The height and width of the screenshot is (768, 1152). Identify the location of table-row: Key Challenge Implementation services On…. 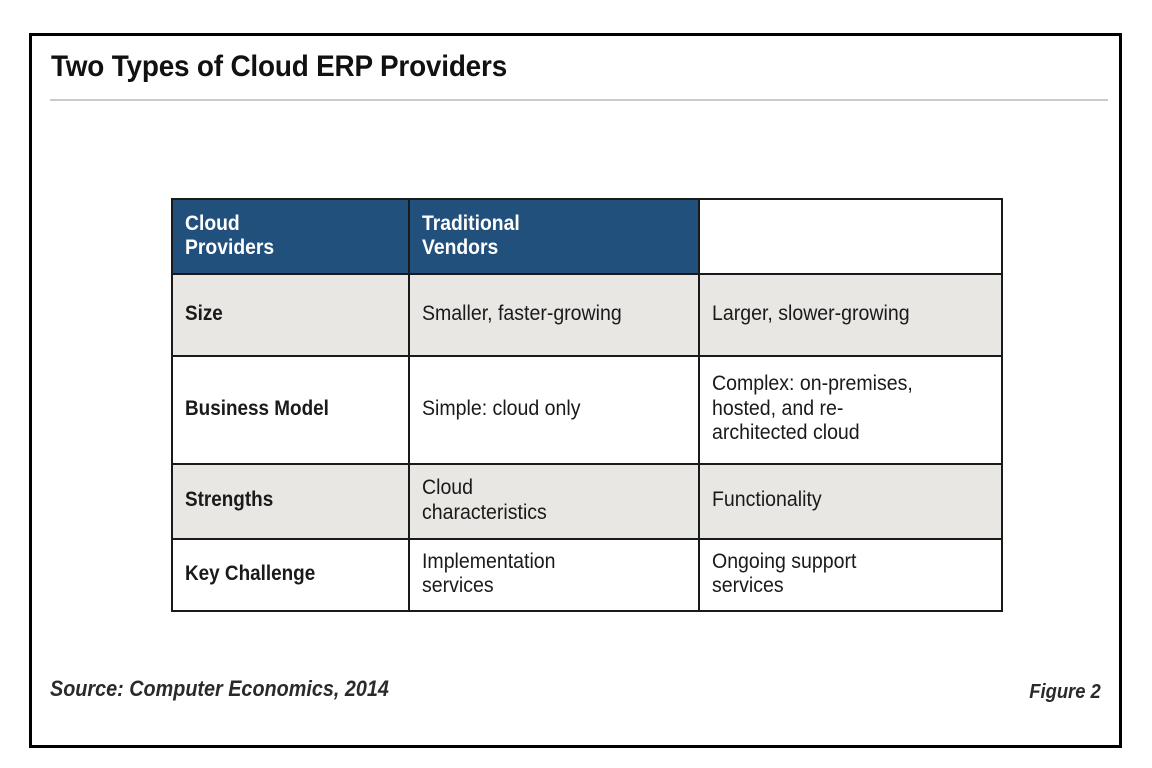
(587, 575).